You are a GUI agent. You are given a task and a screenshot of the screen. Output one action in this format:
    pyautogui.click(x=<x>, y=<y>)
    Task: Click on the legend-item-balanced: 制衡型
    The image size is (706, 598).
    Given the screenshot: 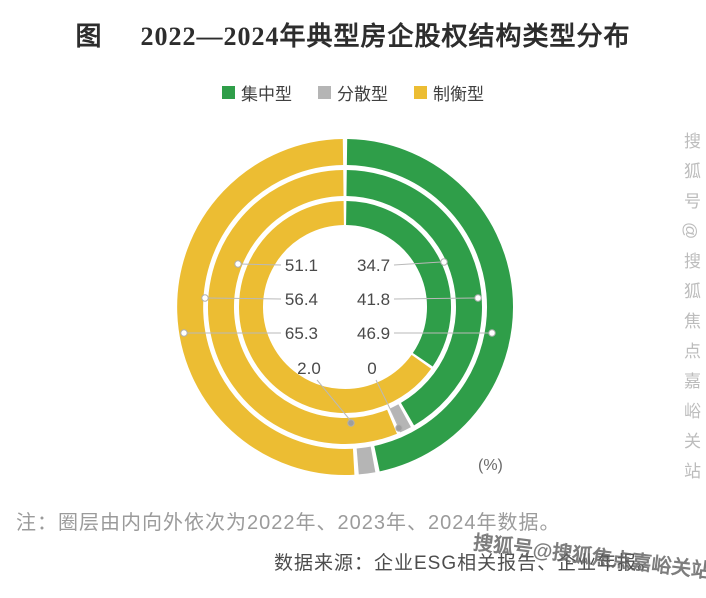 What is the action you would take?
    pyautogui.click(x=449, y=92)
    